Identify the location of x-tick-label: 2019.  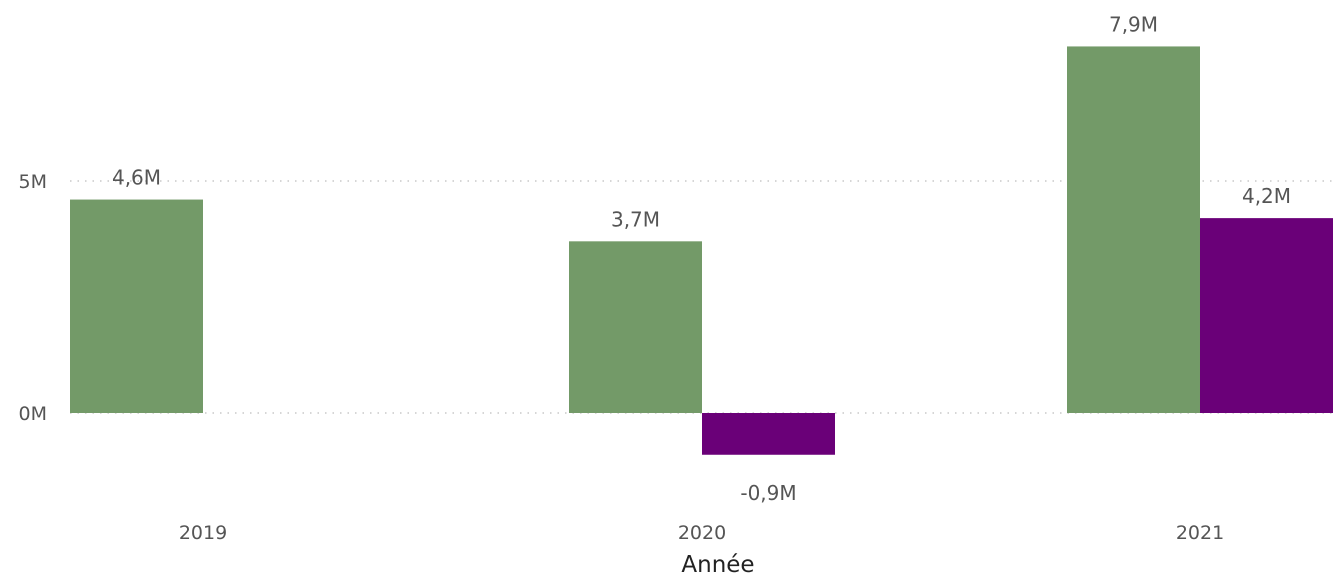
(203, 533).